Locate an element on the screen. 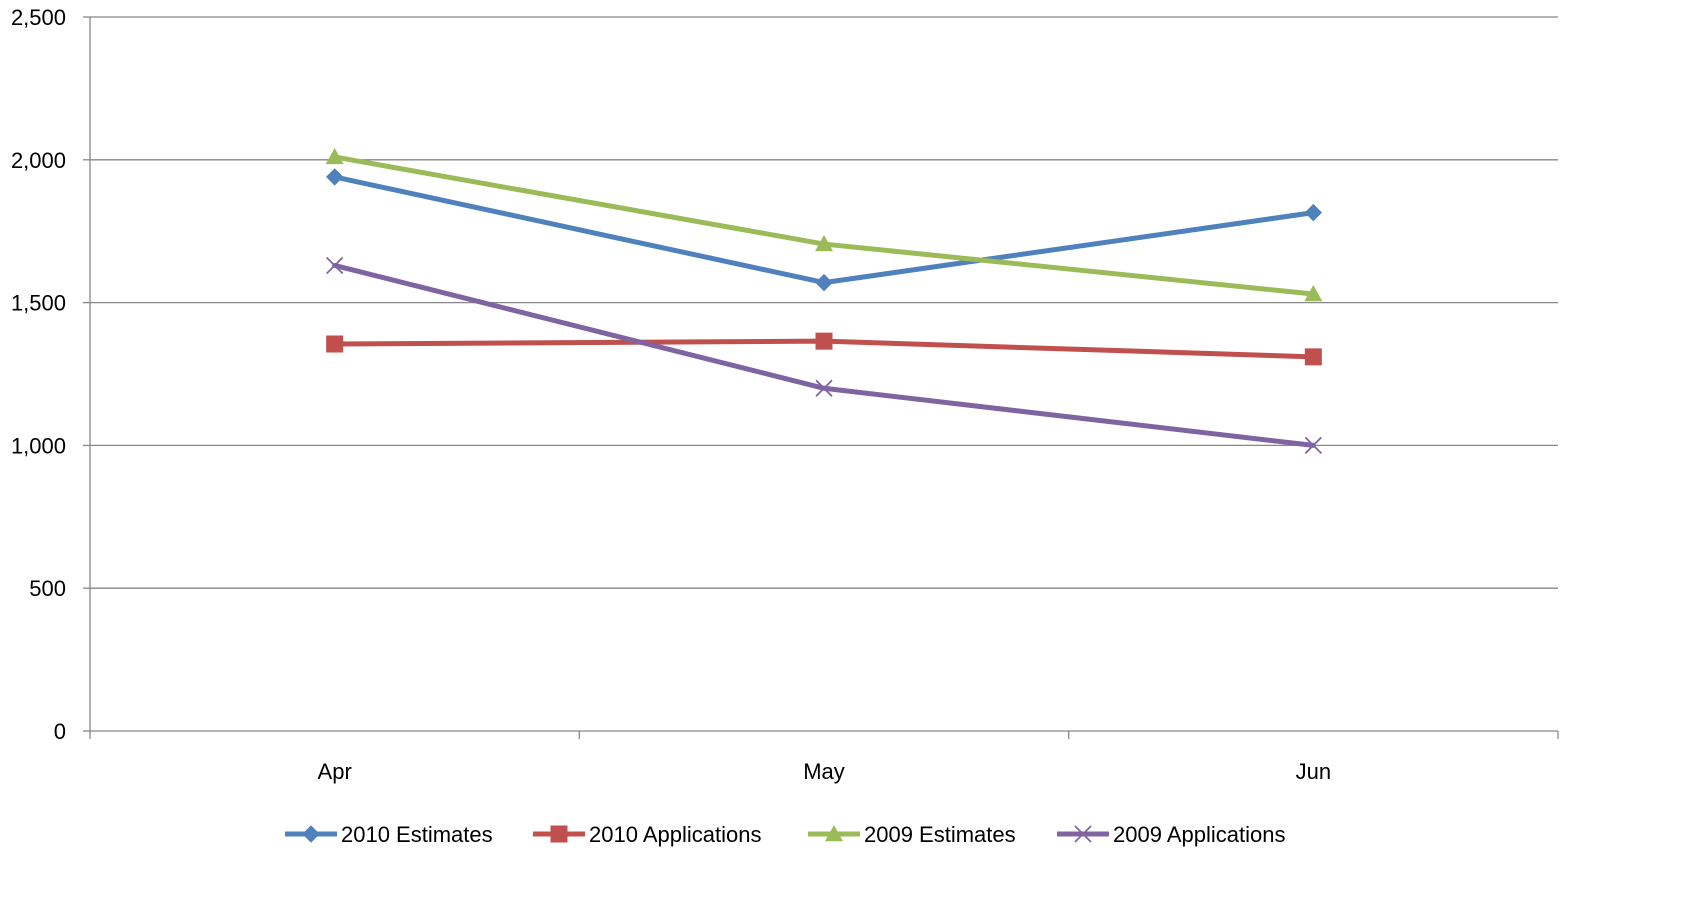 This screenshot has height=914, width=1690. x-tick-label: Jun is located at coordinates (1313, 771).